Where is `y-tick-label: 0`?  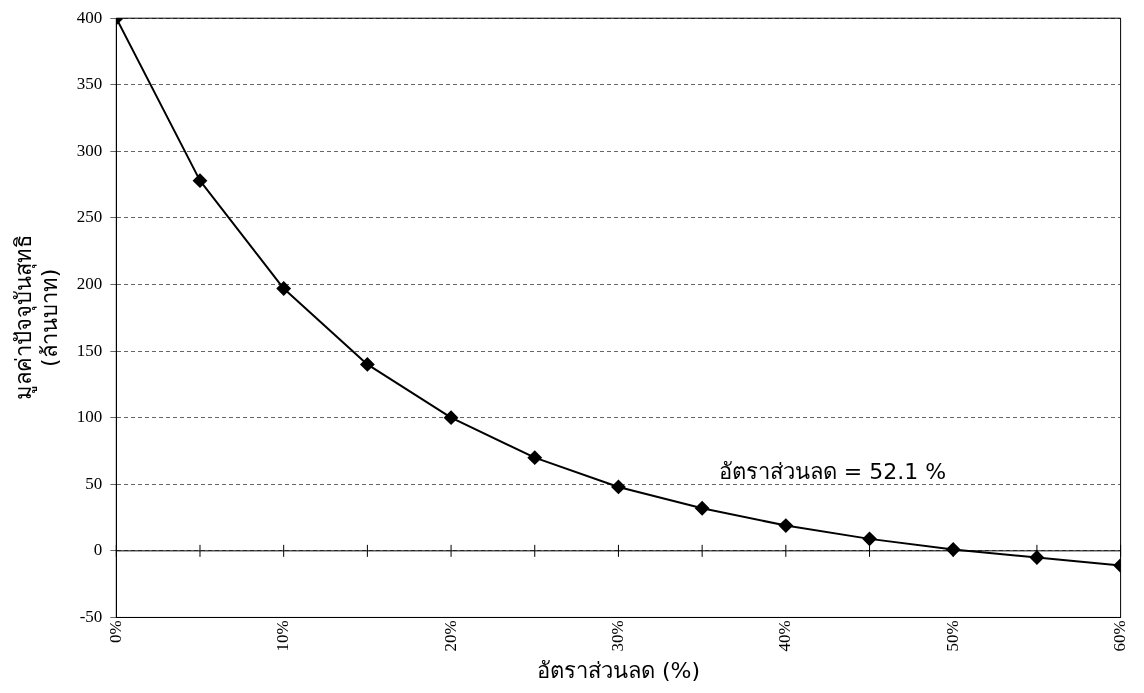 y-tick-label: 0 is located at coordinates (98, 550).